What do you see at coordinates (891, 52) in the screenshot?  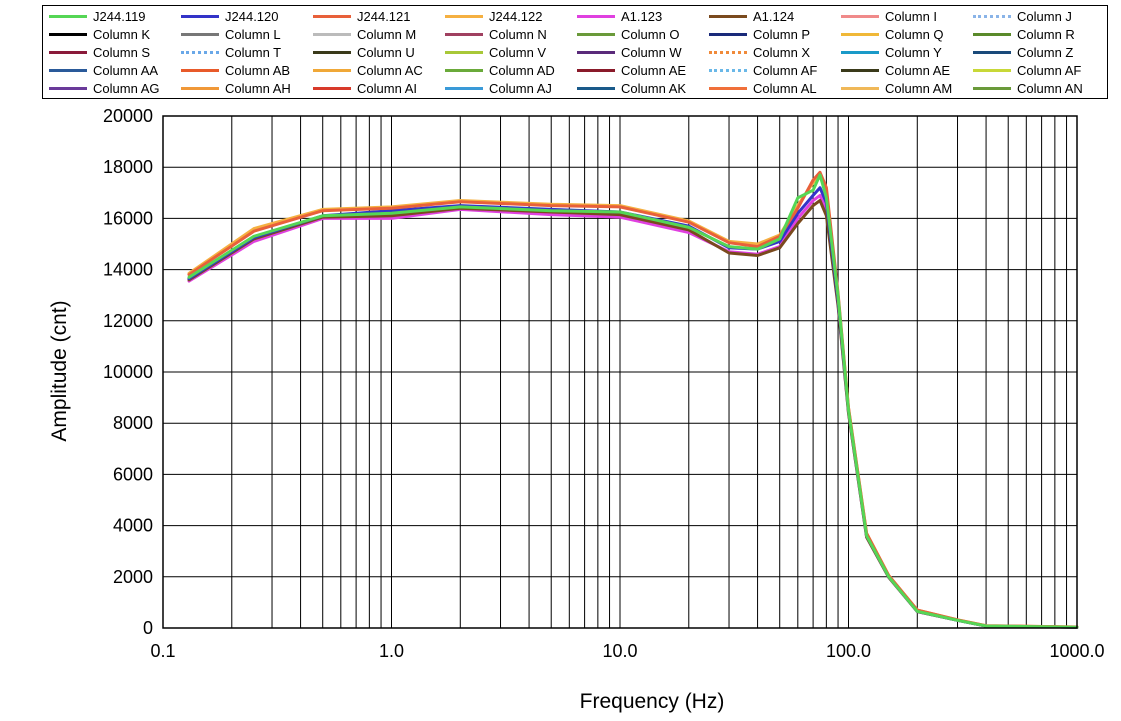 I see `legend-item: Column Y` at bounding box center [891, 52].